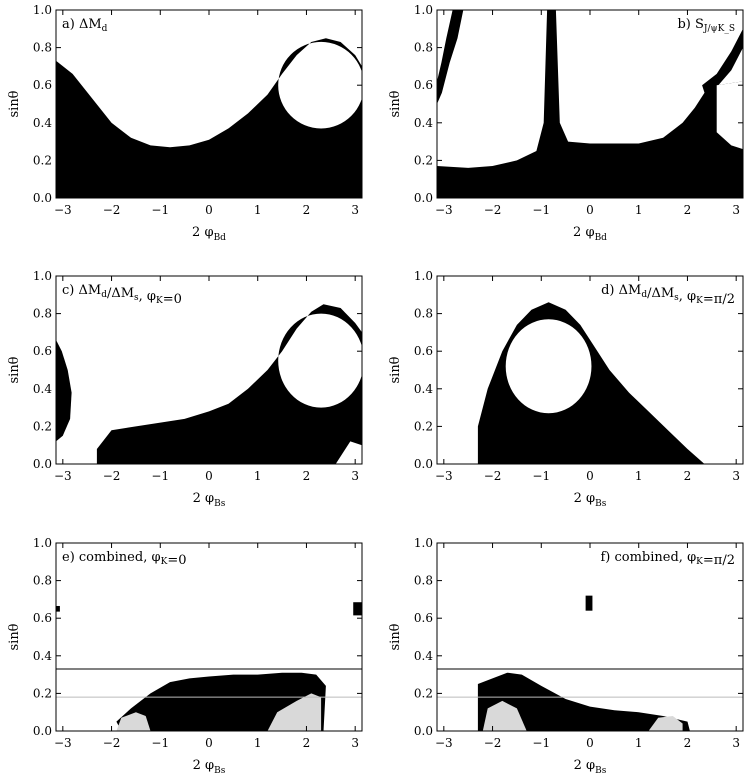 The height and width of the screenshot is (782, 752). Describe the element at coordinates (667, 559) in the screenshot. I see `panel-label: f) combined, φK=π/2` at that location.